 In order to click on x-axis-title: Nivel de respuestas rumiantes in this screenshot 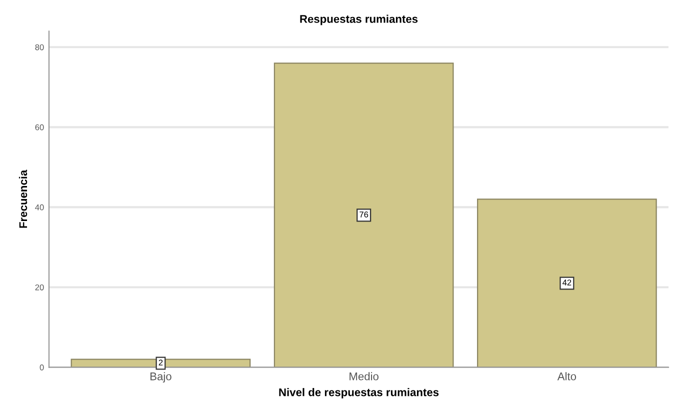, I will do `click(359, 393)`.